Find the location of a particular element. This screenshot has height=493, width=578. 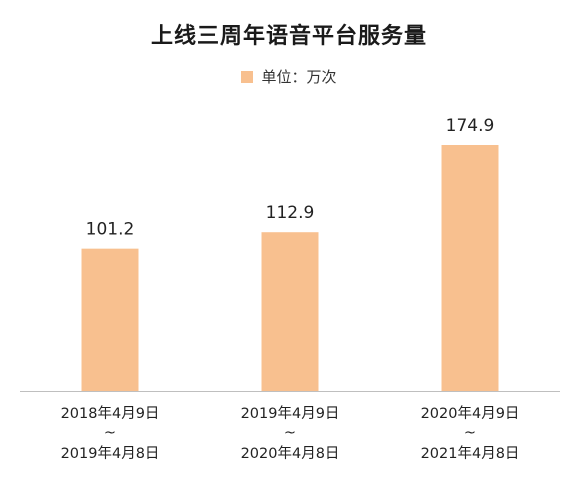

x-tick-label-3-line-2: ~ is located at coordinates (470, 433).